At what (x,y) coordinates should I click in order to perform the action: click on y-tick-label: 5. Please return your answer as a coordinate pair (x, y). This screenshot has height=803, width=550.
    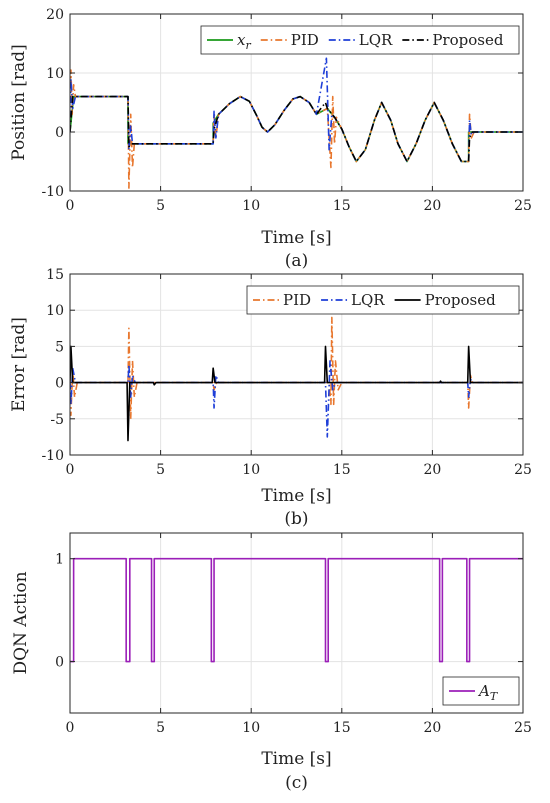
    Looking at the image, I should click on (59, 347).